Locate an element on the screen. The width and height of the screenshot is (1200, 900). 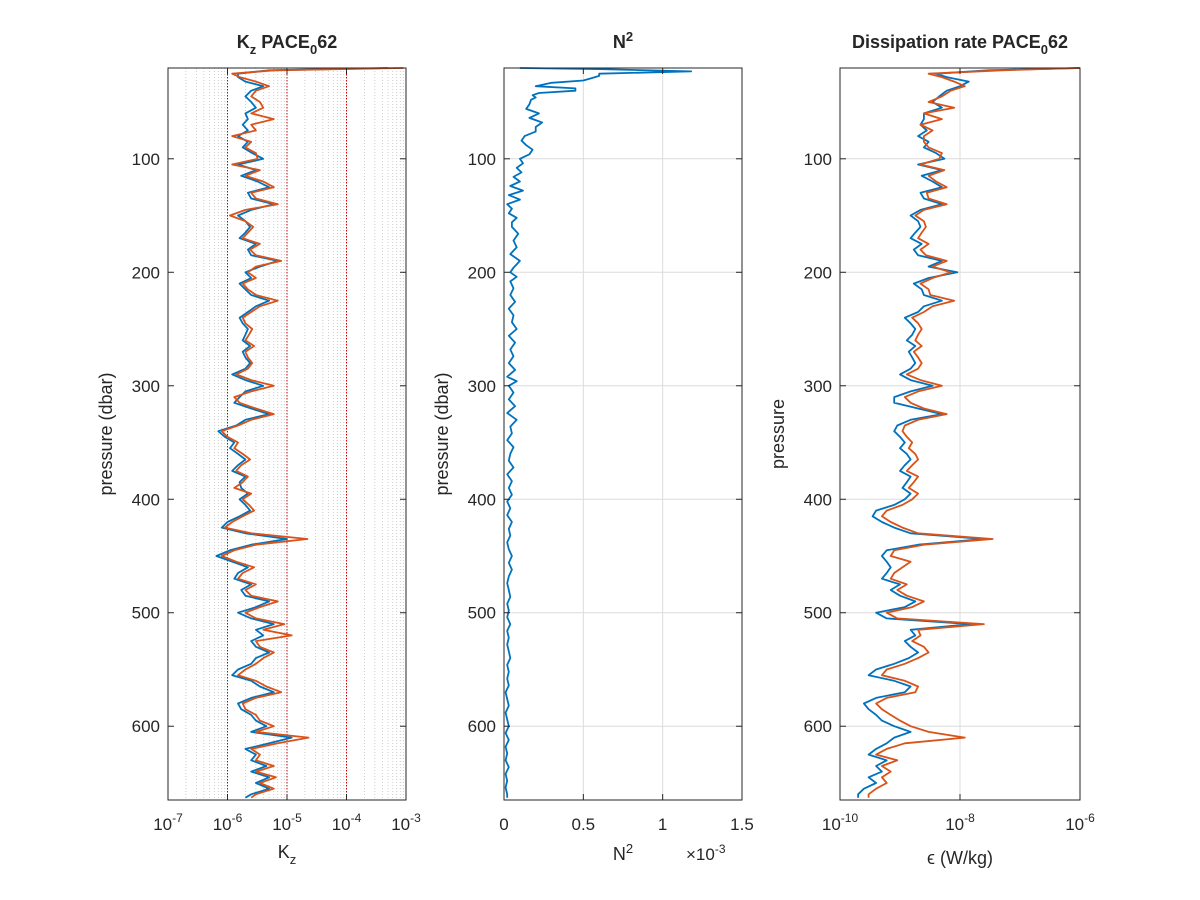
eps-x-tick-label: 10⁻¹⁰ is located at coordinates (840, 822).